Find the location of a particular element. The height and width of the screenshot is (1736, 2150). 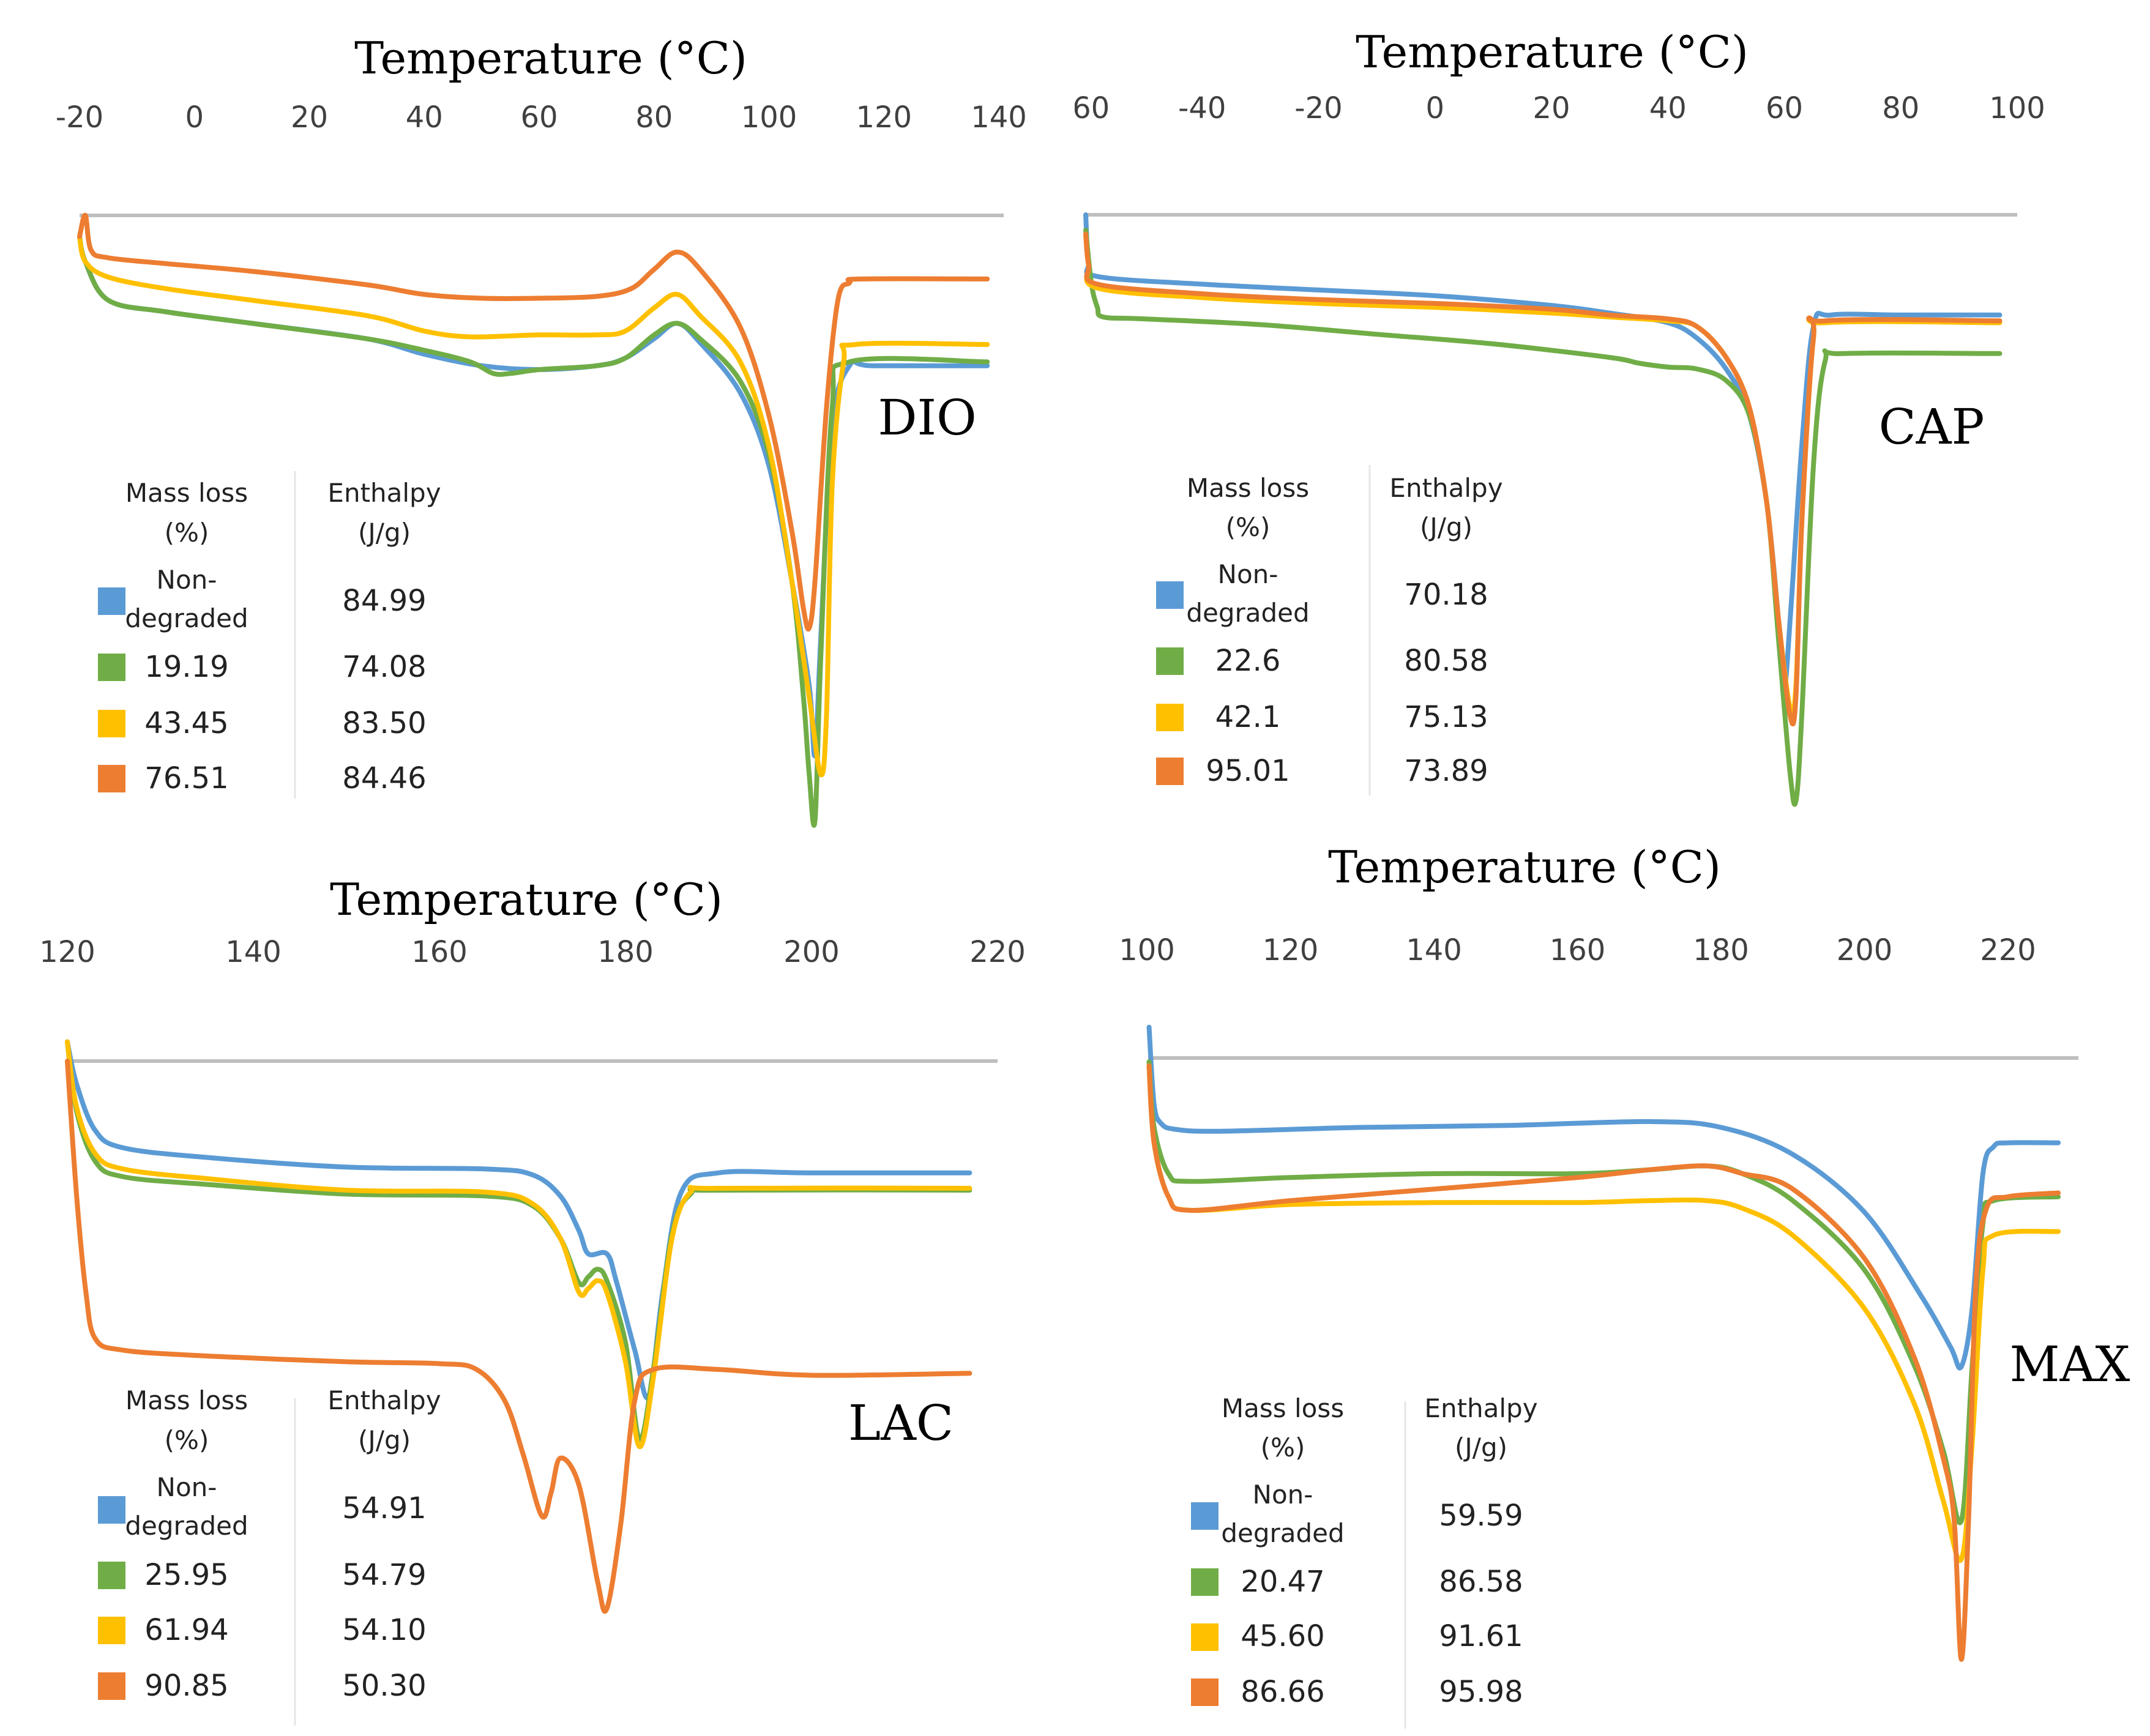

x-tick-label: -60 is located at coordinates (1092, 108).